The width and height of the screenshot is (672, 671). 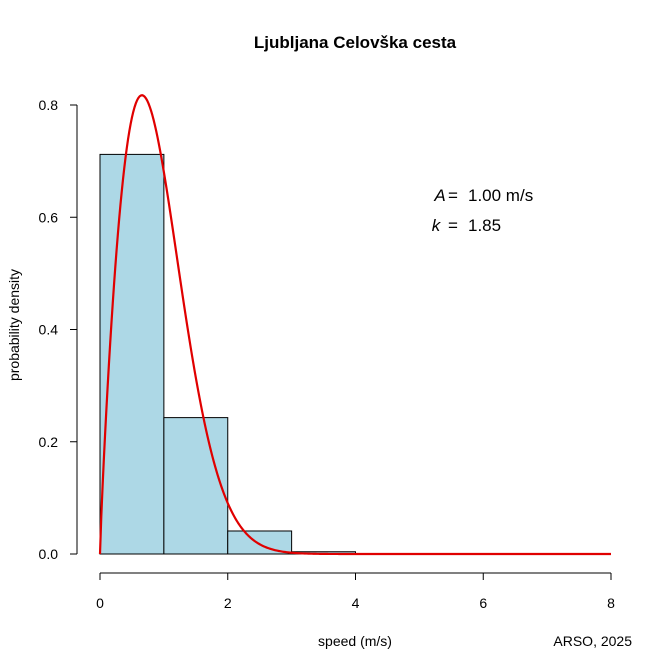 What do you see at coordinates (484, 225) in the screenshot?
I see `annotation-k-value: 1.85` at bounding box center [484, 225].